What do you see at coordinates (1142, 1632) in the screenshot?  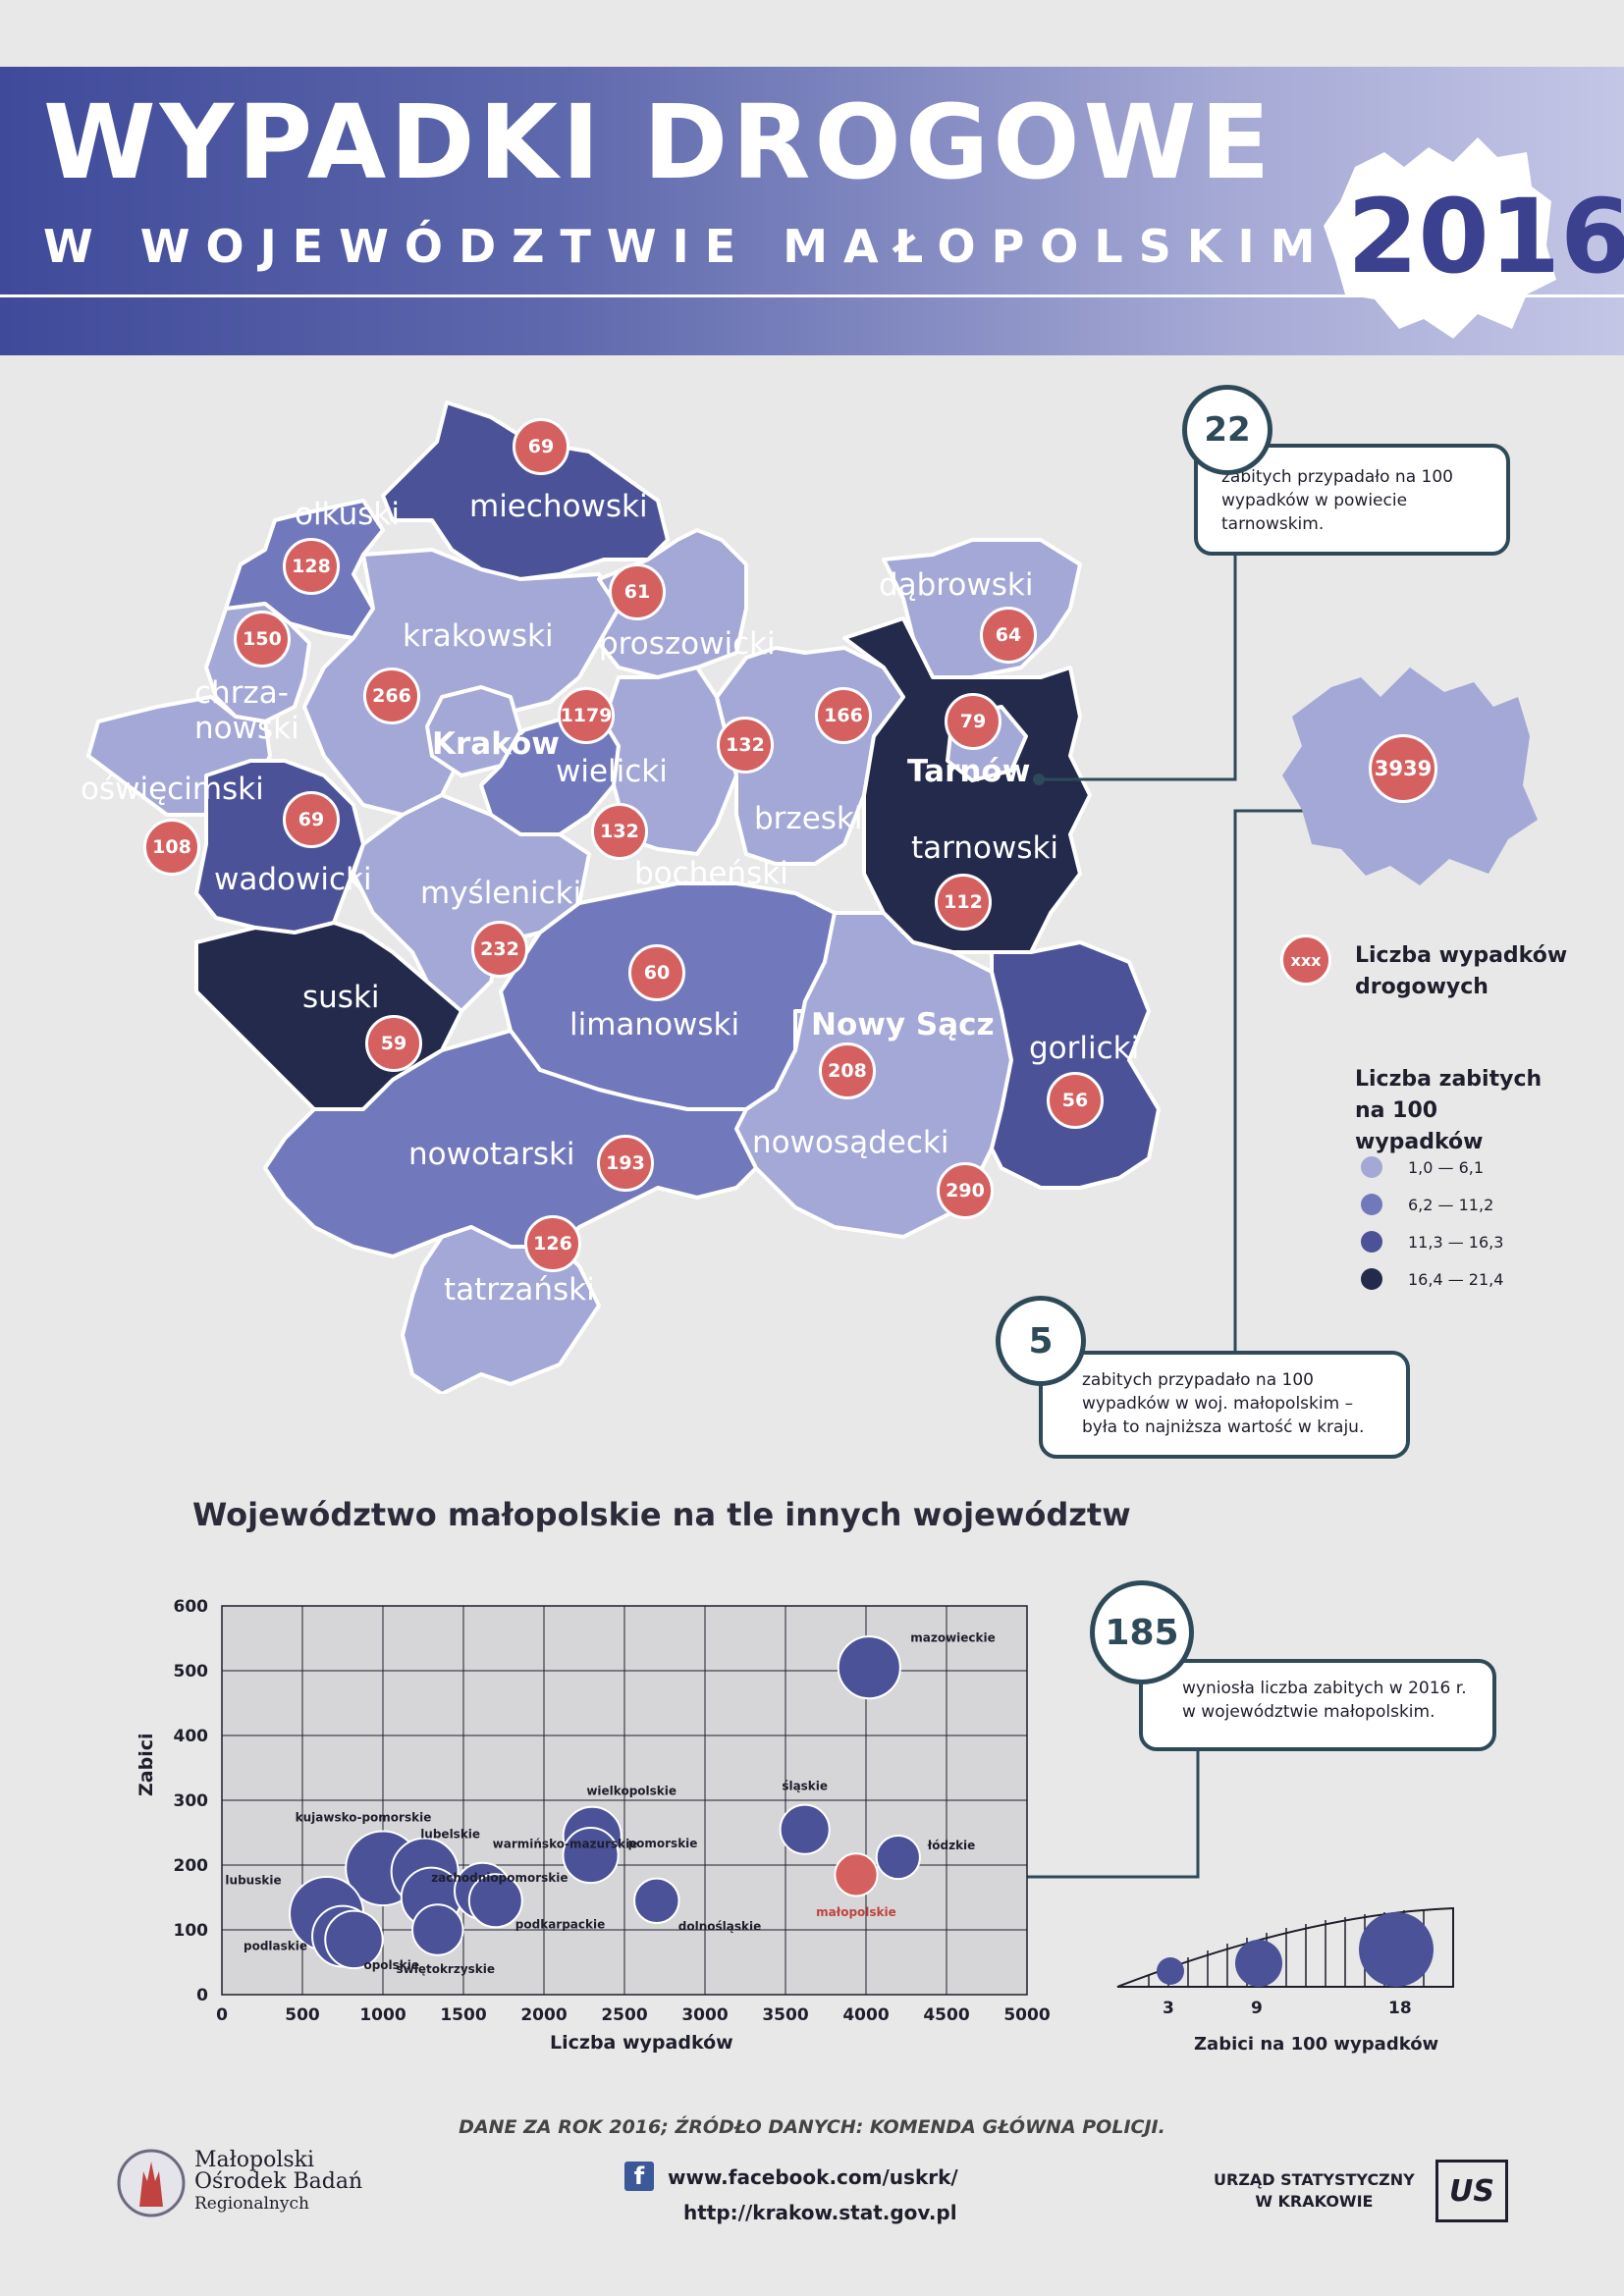 I see `callout-chart-value: 185` at bounding box center [1142, 1632].